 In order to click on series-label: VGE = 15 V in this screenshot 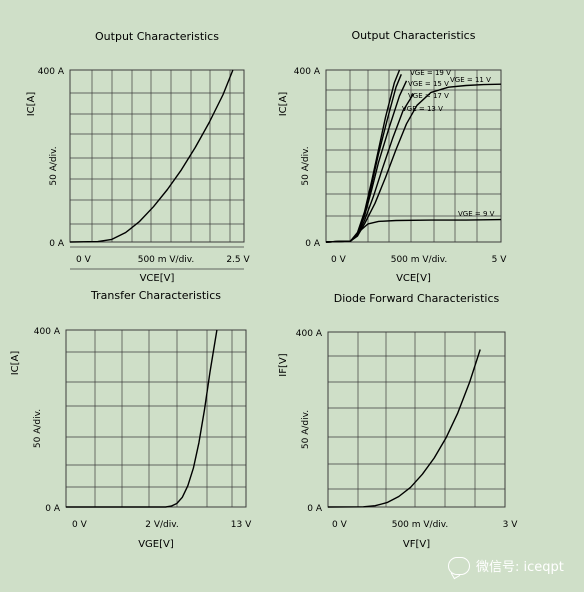, I will do `click(428, 84)`.